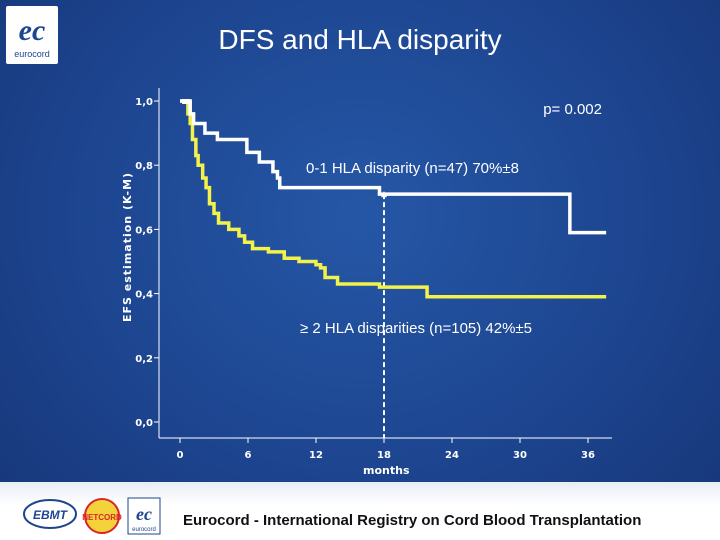 The width and height of the screenshot is (720, 540). Describe the element at coordinates (452, 455) in the screenshot. I see `x-tick-label: 24` at that location.